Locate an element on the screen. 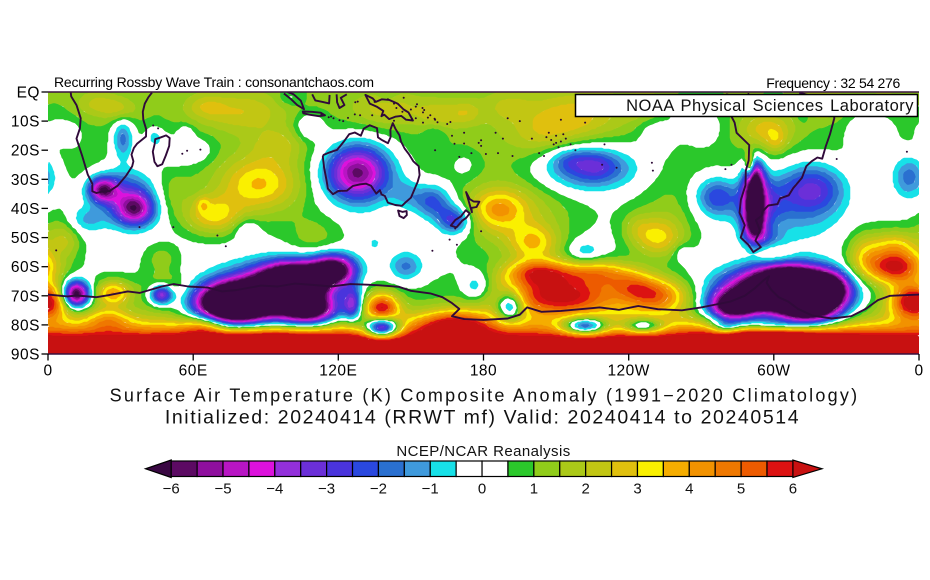 The image size is (930, 580). svg-text: 60E is located at coordinates (193, 371).